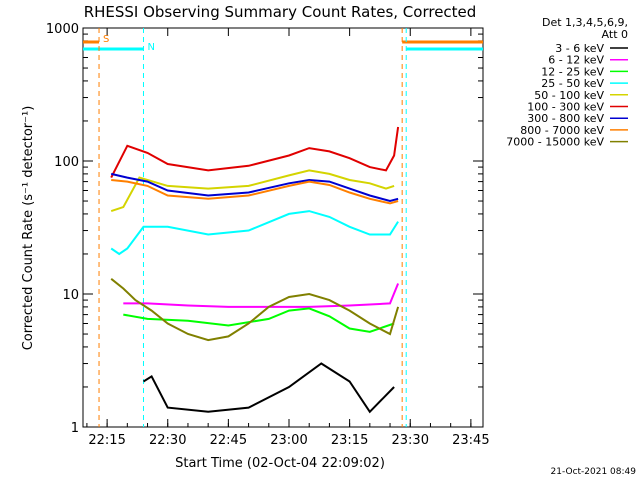  Describe the element at coordinates (150, 47) in the screenshot. I see `flag-n-label: N` at that location.